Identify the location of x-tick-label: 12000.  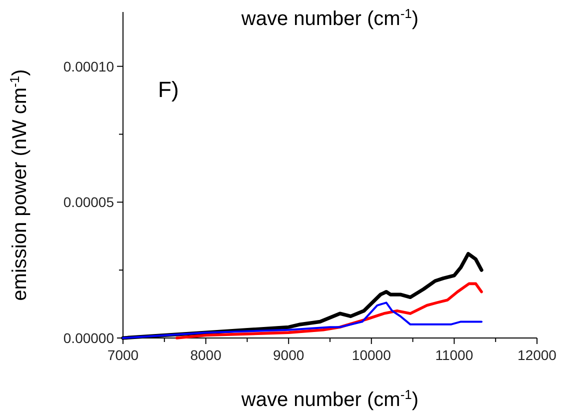
(537, 355).